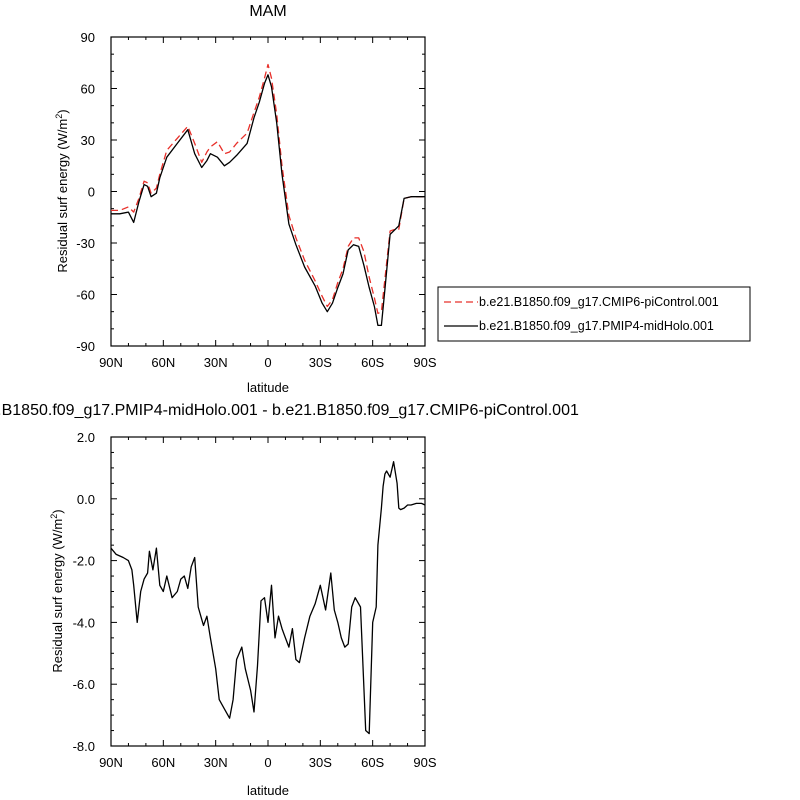 The height and width of the screenshot is (800, 800). What do you see at coordinates (111, 362) in the screenshot?
I see `top-x-tick-label: 90N` at bounding box center [111, 362].